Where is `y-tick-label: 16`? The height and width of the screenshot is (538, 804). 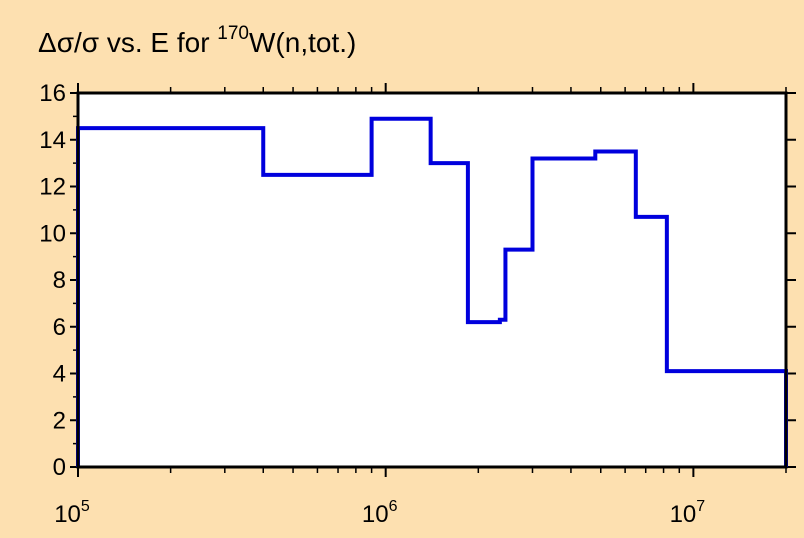
y-tick-label: 16 is located at coordinates (52, 93).